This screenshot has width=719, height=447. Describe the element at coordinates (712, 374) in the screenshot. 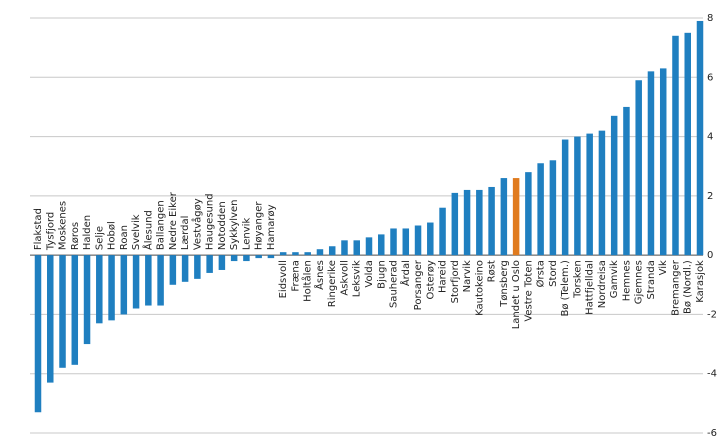

I see `y-tick-label: -4` at that location.